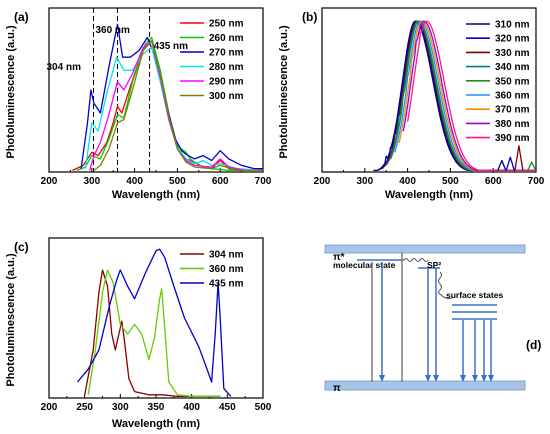 This screenshot has width=550, height=434. Describe the element at coordinates (226, 53) in the screenshot. I see `panel-a-legend-label: 270 nm` at that location.